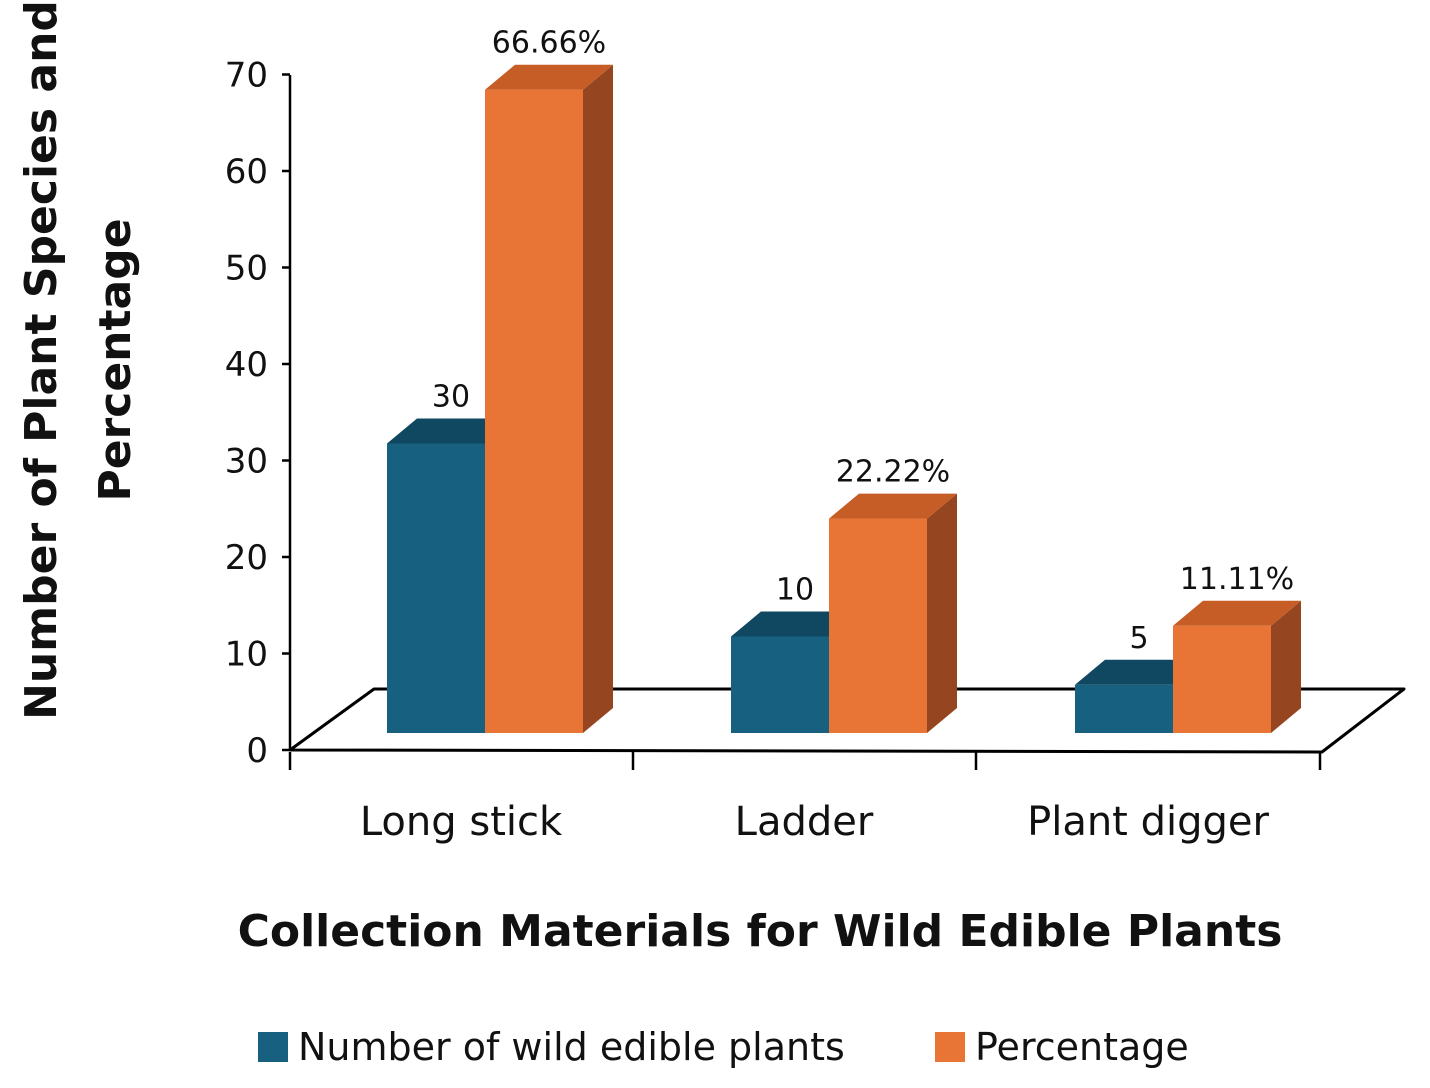 This screenshot has height=1088, width=1430. Describe the element at coordinates (1082, 1047) in the screenshot. I see `legend-label-percentage: Percentage` at that location.